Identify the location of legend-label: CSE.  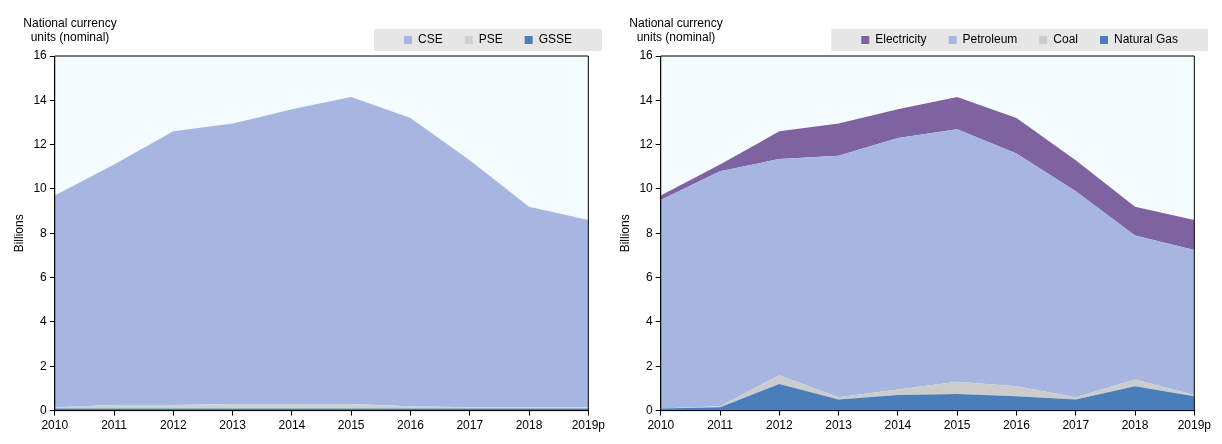
(430, 39).